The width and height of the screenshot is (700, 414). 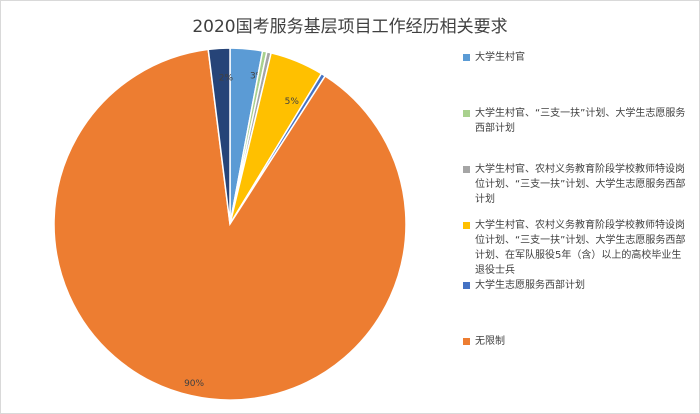 I want to click on legend-item: 大学生村官、“三支一扶”计划、大学生志愿服务西部计划, so click(x=575, y=121).